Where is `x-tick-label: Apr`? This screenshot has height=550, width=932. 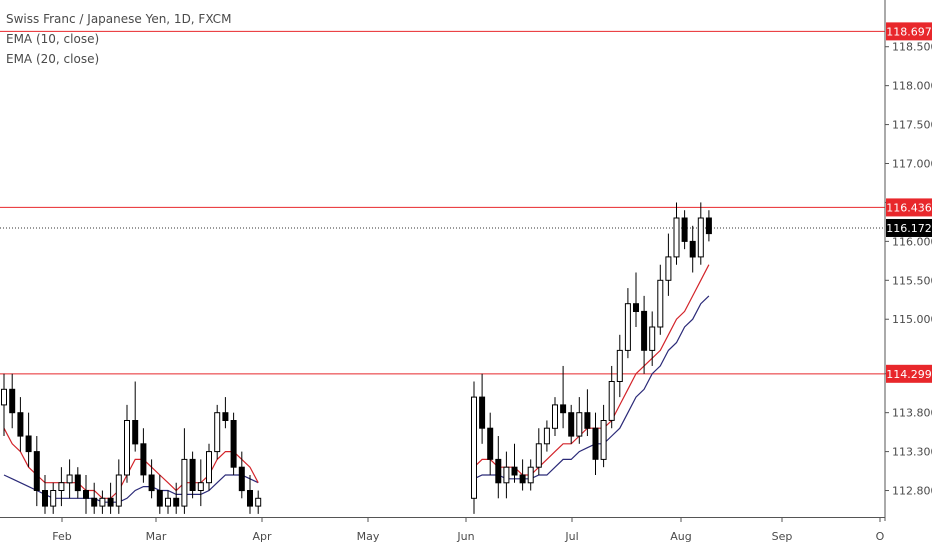 x-tick-label: Apr is located at coordinates (262, 536).